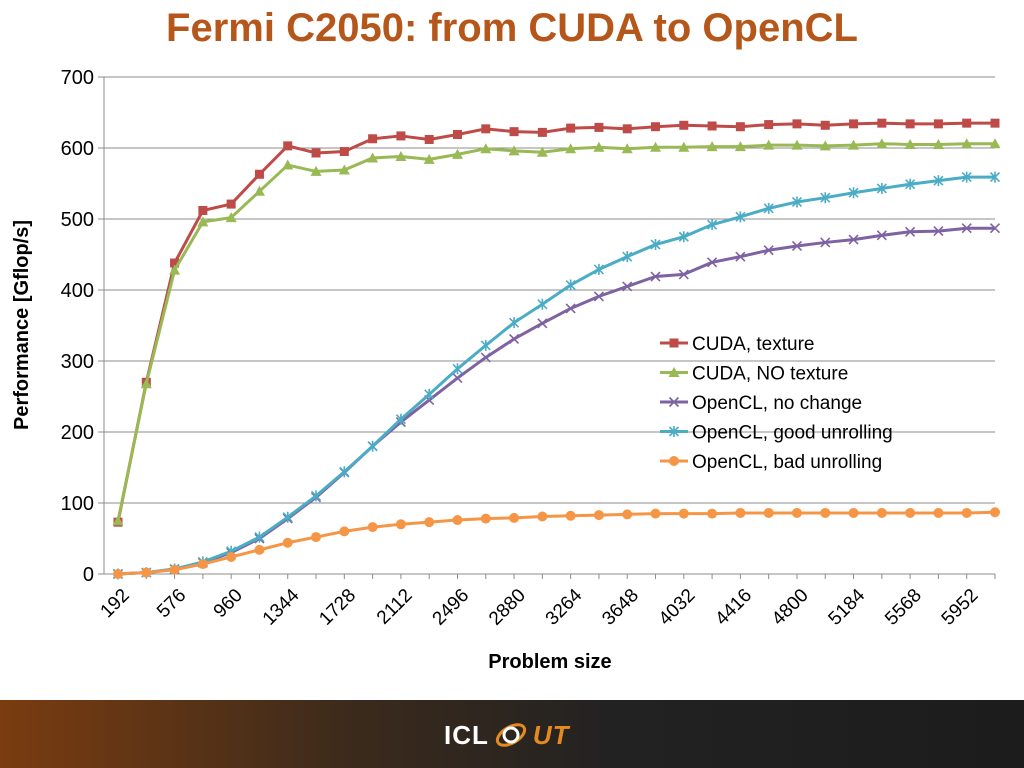 The width and height of the screenshot is (1024, 768). I want to click on x-tick-label: 1344, so click(281, 607).